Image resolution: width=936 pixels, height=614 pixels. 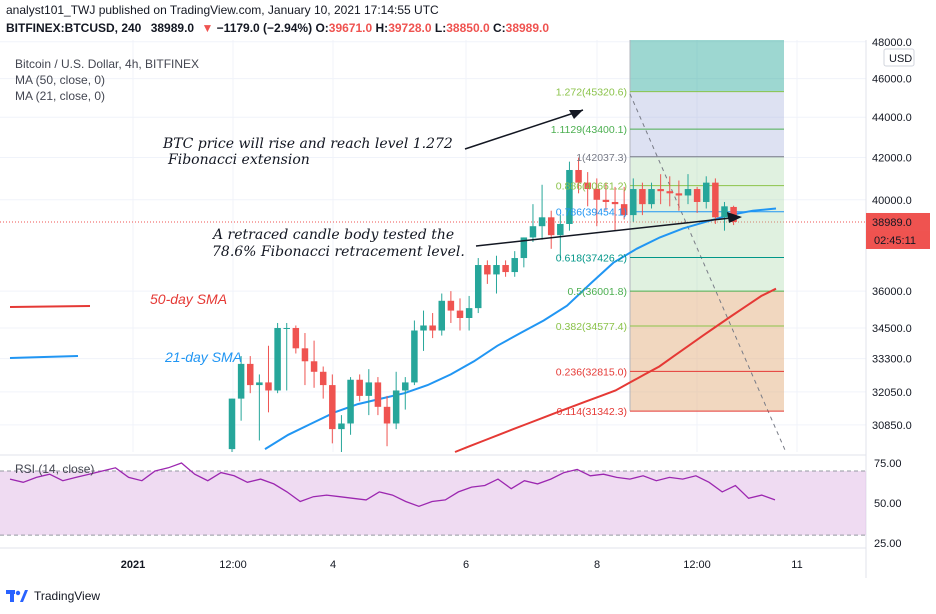 What do you see at coordinates (350, 28) in the screenshot?
I see `open-value: 39671.0` at bounding box center [350, 28].